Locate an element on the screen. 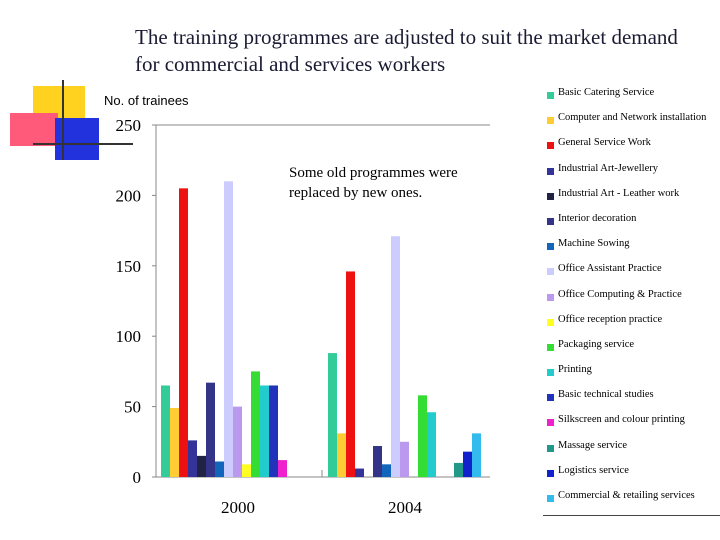  legend-item: Printing is located at coordinates (631, 376).